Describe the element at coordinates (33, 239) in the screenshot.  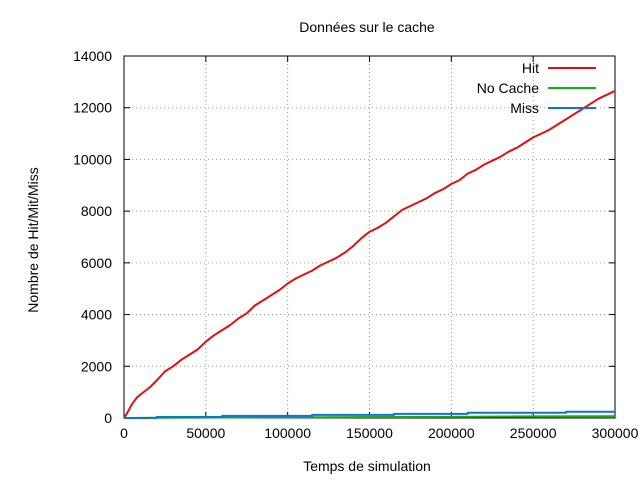
I see `y-axis-label: Nombre de Hit/Mit/Miss` at that location.